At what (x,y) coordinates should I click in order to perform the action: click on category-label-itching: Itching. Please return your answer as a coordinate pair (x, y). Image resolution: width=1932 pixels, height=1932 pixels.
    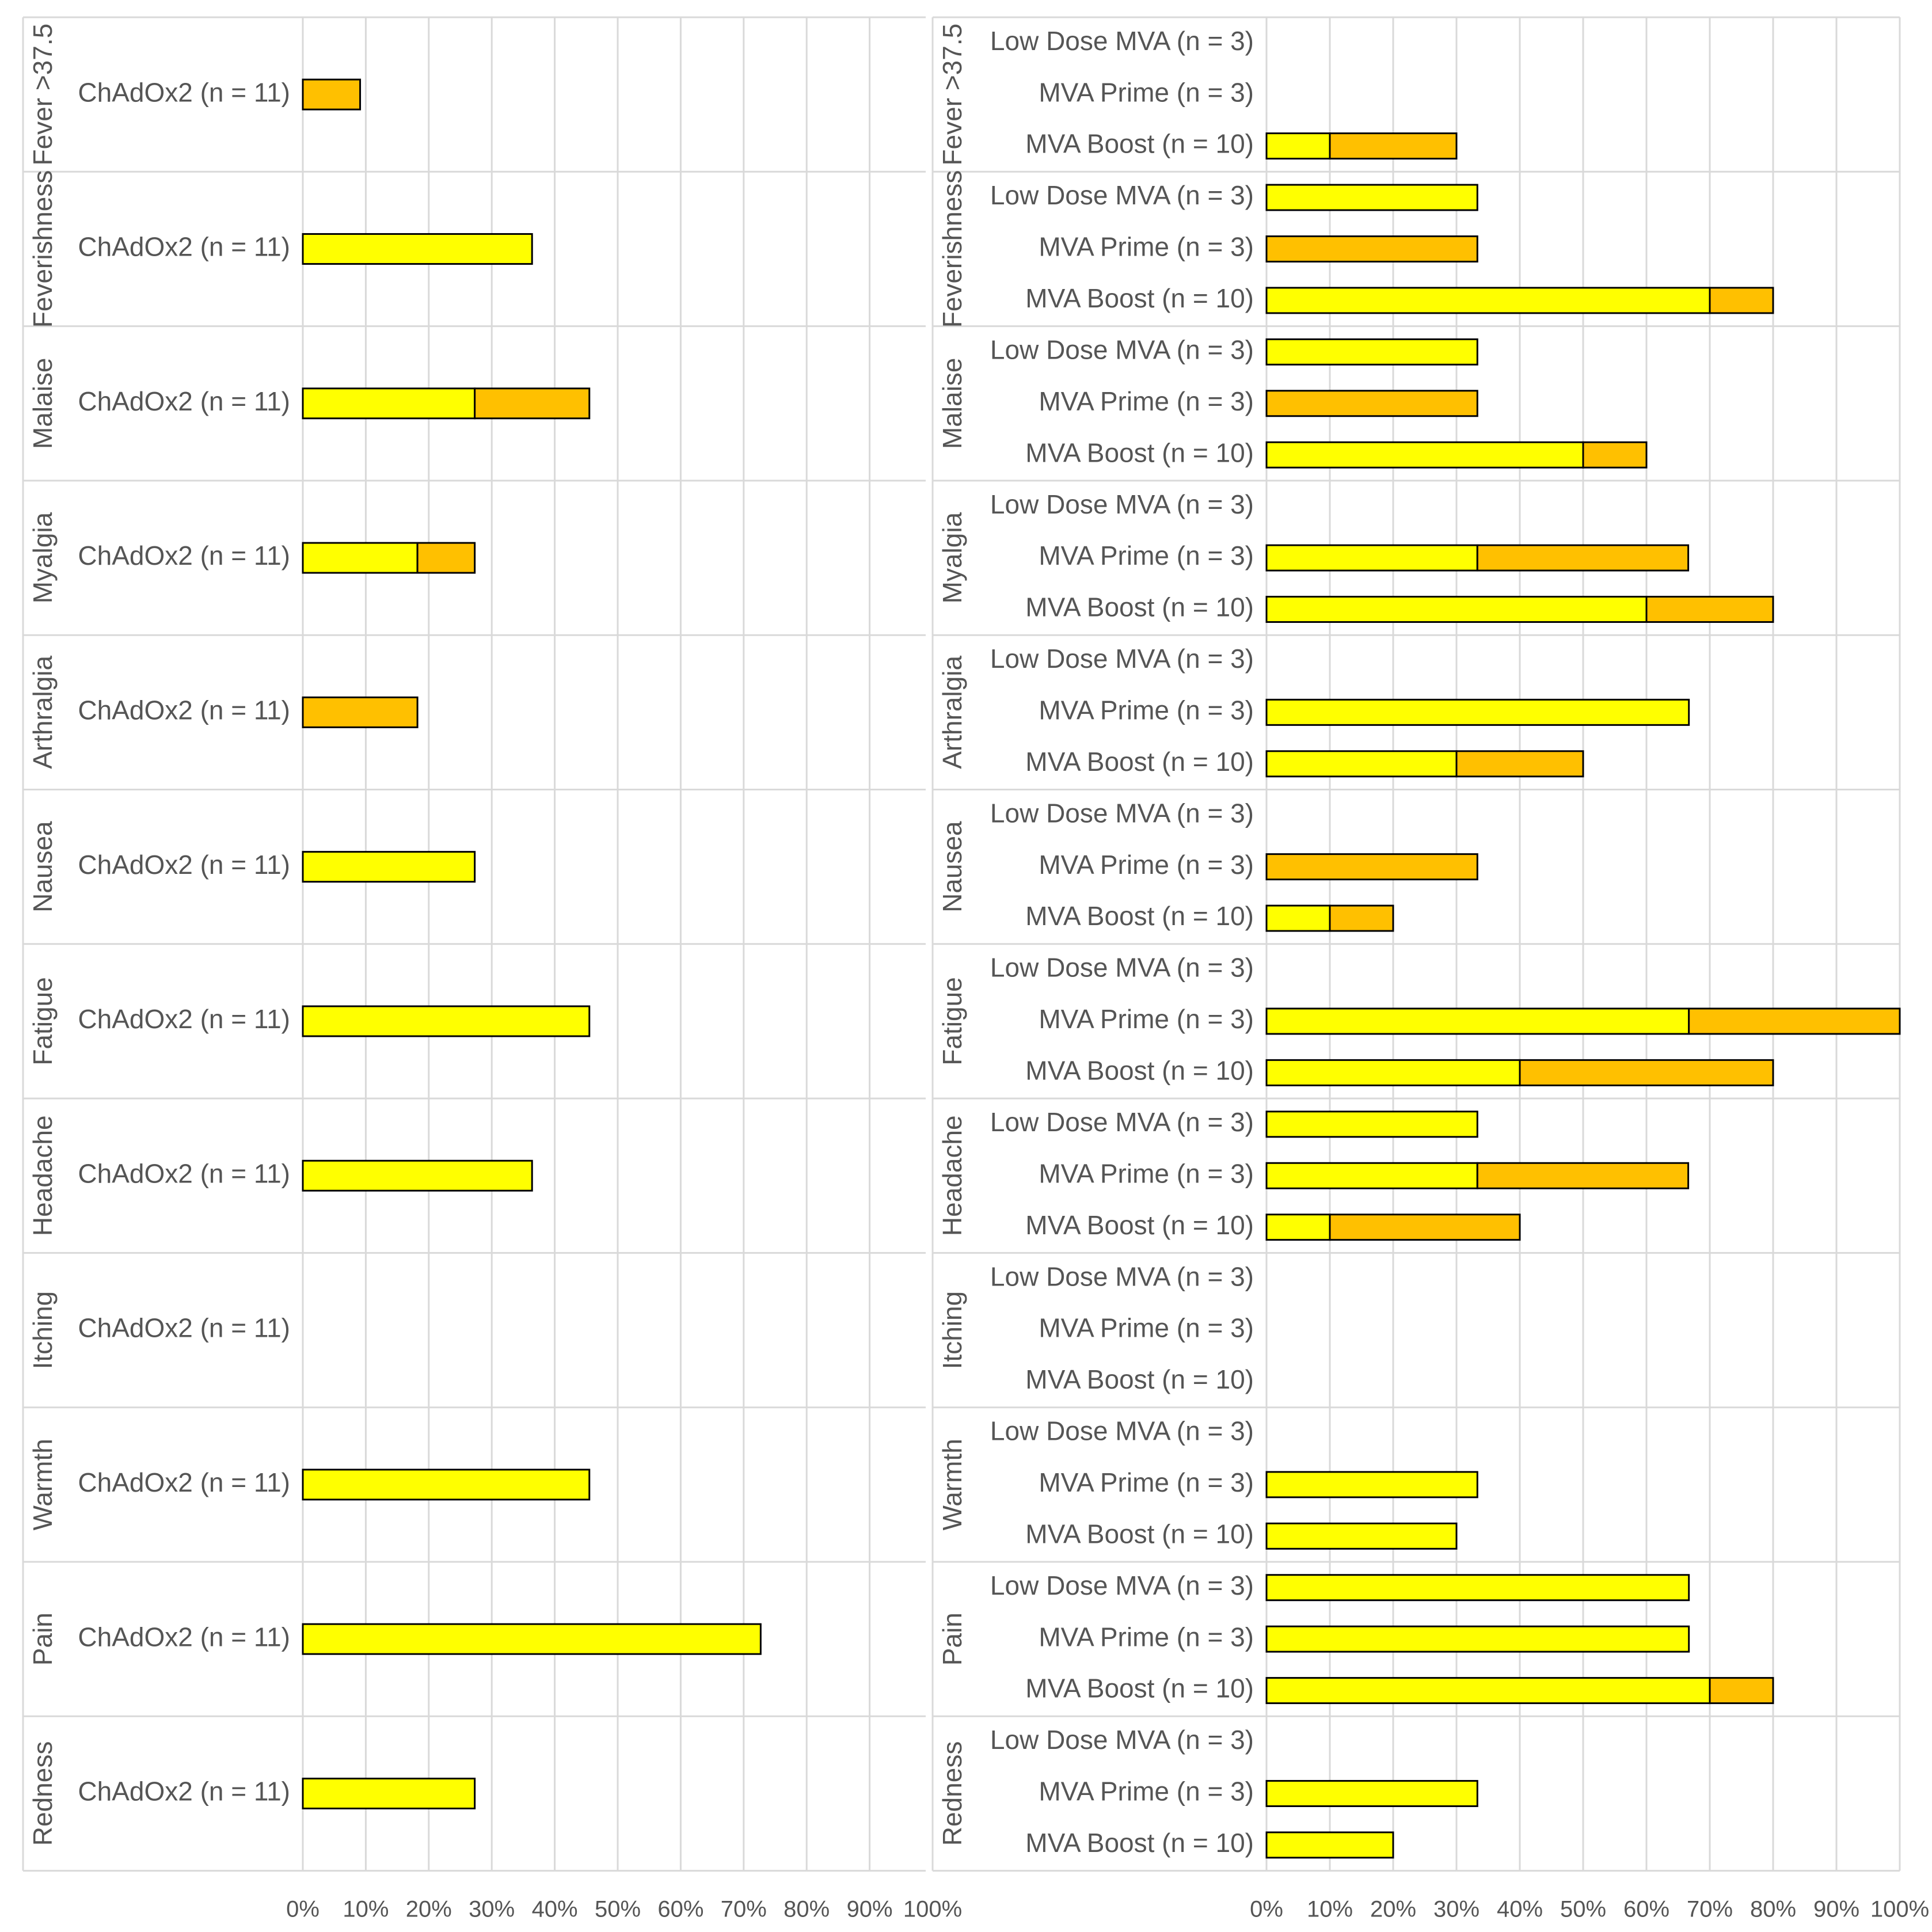
    Looking at the image, I should click on (952, 1330).